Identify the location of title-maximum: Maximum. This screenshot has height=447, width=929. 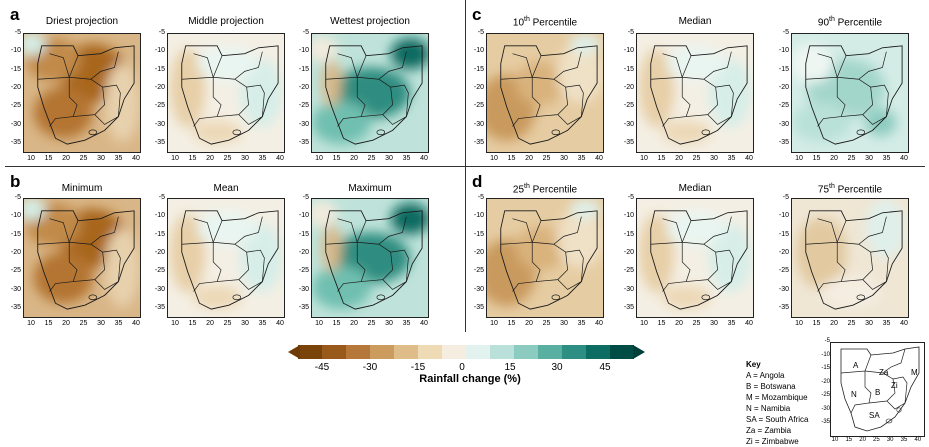
(370, 188).